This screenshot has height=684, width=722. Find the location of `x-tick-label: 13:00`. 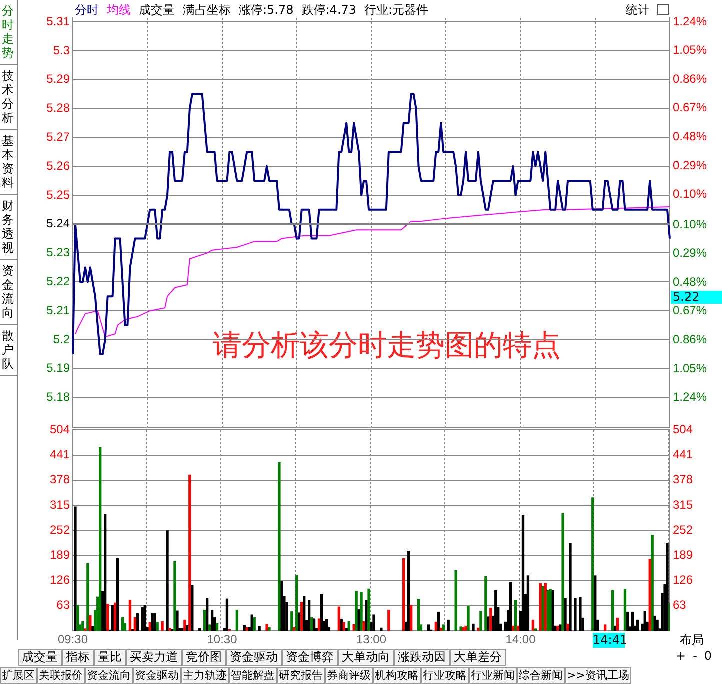

x-tick-label: 13:00 is located at coordinates (371, 639).